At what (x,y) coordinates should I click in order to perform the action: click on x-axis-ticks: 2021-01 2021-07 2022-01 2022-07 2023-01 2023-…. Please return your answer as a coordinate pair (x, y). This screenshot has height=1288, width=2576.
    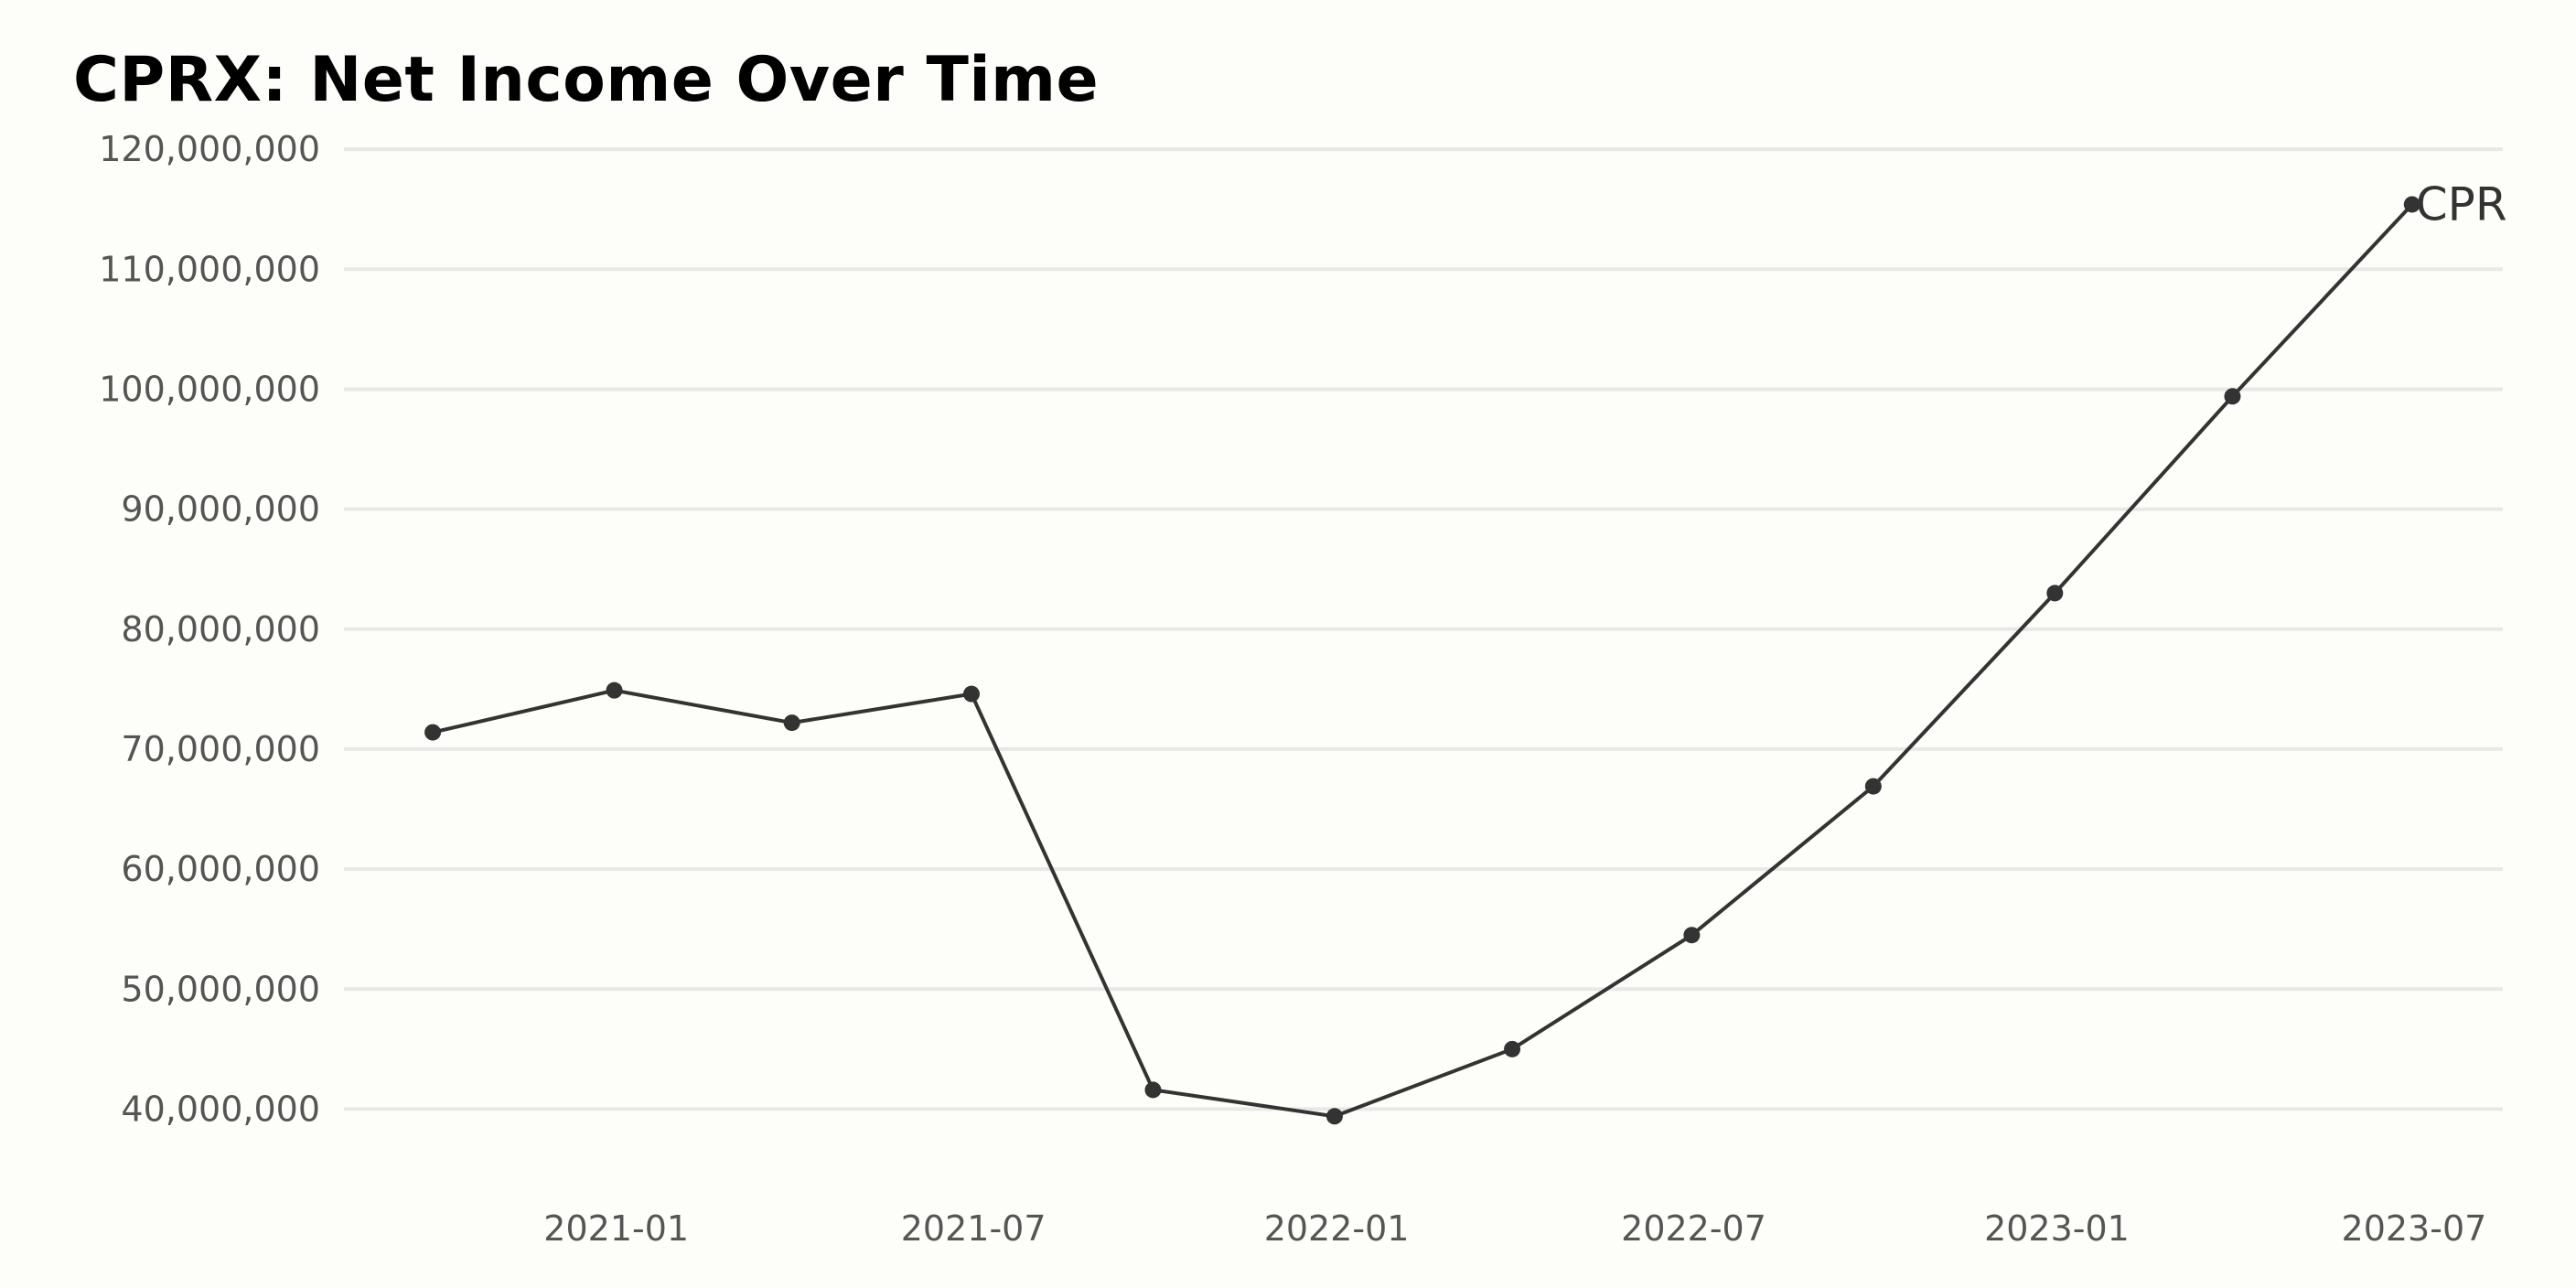
    Looking at the image, I should click on (1515, 1228).